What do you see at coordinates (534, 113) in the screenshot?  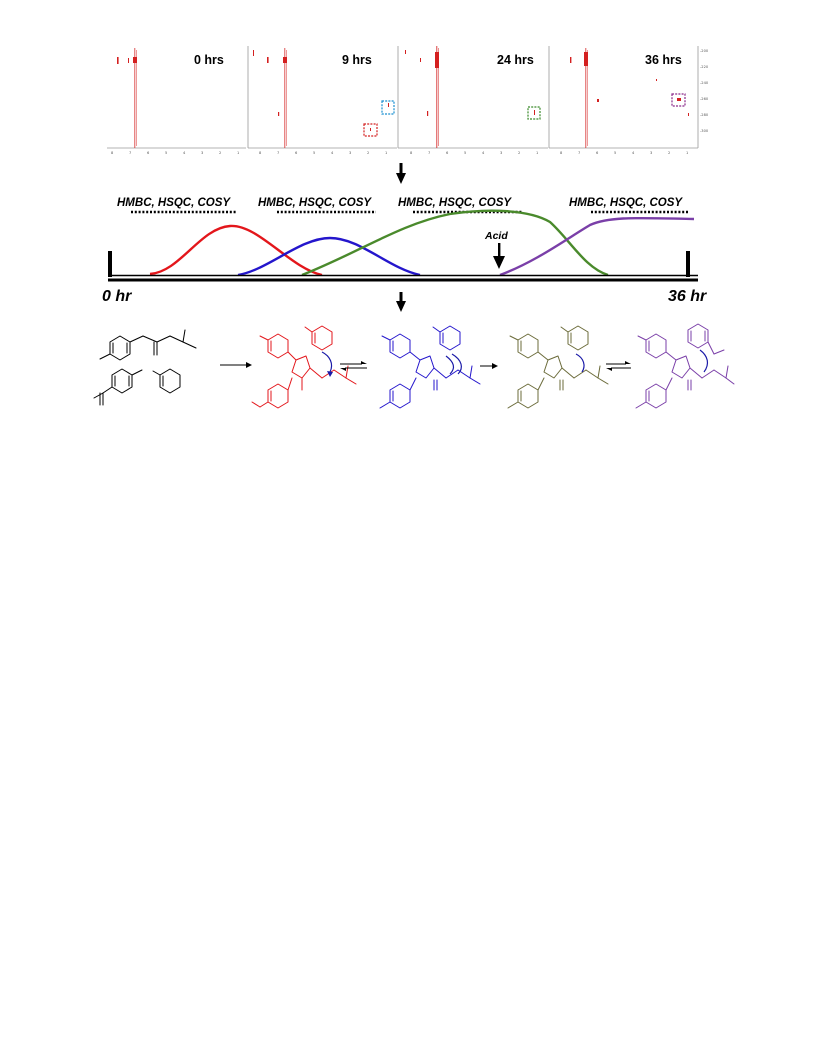 I see `highlight-box-green` at bounding box center [534, 113].